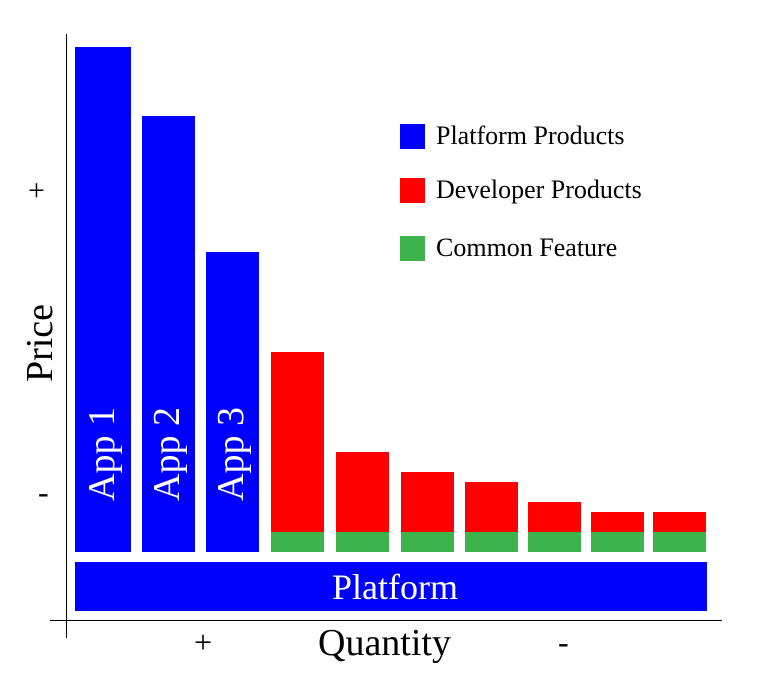 This screenshot has width=763, height=678. I want to click on x-axis-line, so click(386, 620).